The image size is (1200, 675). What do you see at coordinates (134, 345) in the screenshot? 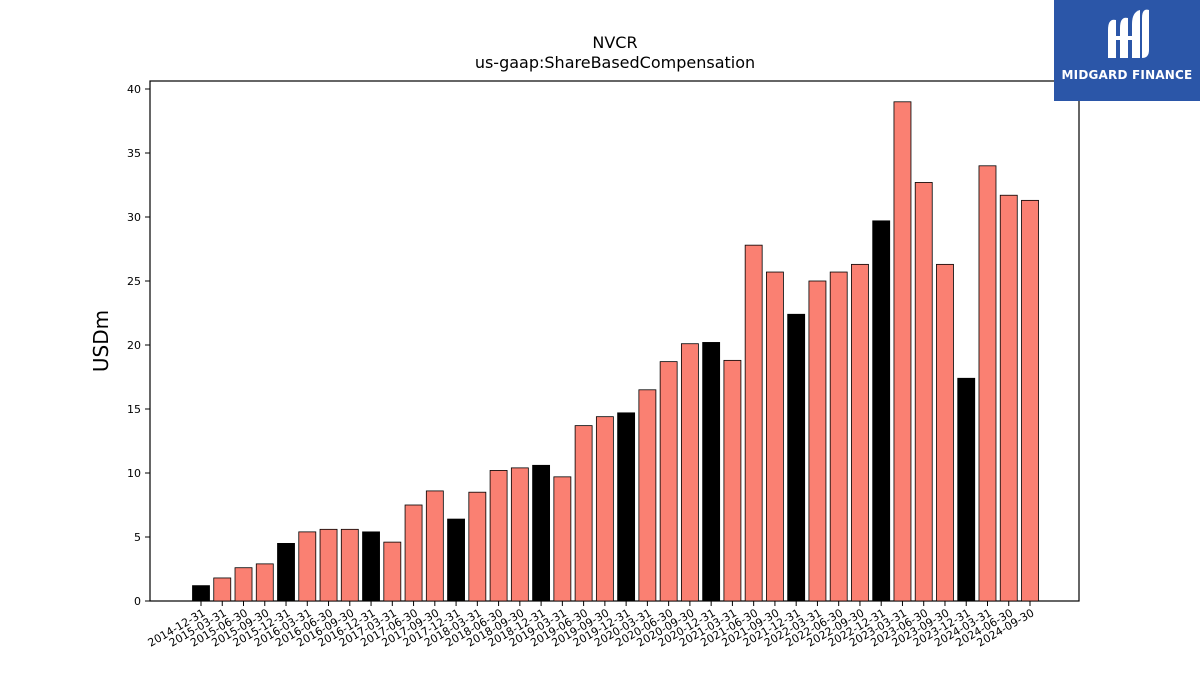
I see `y-tick-label: 20` at bounding box center [134, 345].